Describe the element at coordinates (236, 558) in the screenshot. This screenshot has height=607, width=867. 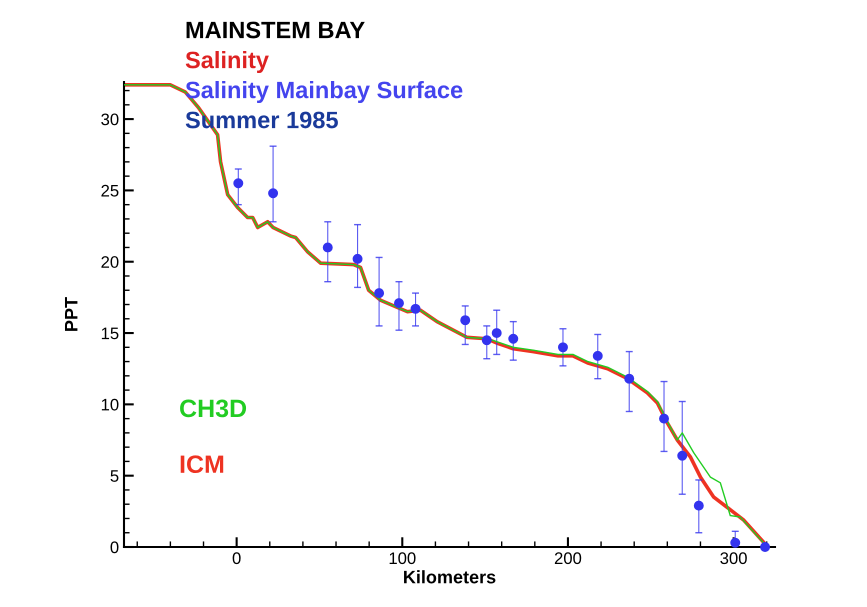
I see `x-tick-label: 0` at that location.